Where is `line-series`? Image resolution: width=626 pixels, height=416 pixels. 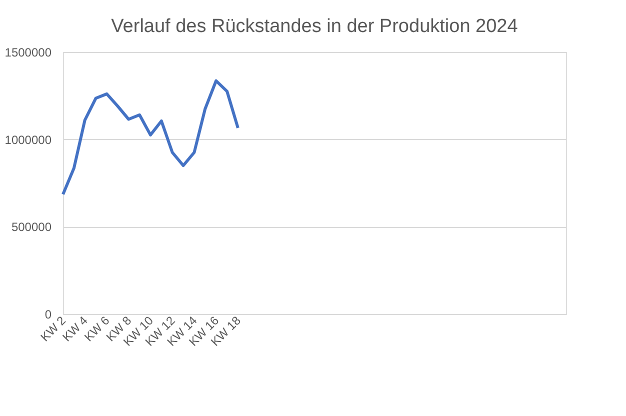
line-series is located at coordinates (151, 137).